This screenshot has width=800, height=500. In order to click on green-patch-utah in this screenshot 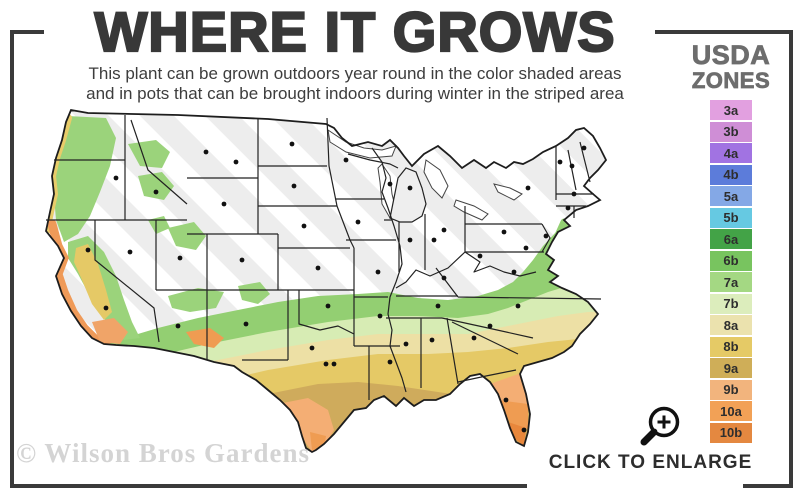, I will do `click(187, 236)`.